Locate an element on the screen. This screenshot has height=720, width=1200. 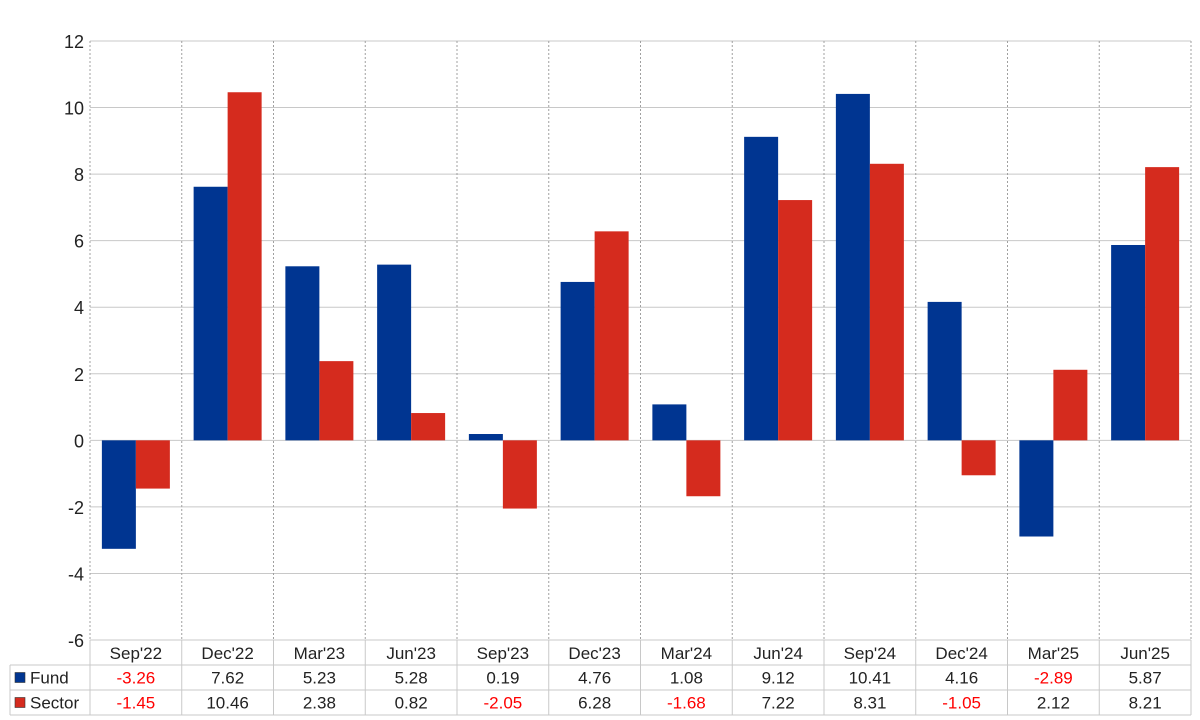
data-label-fund: -2.89 is located at coordinates (1053, 678).